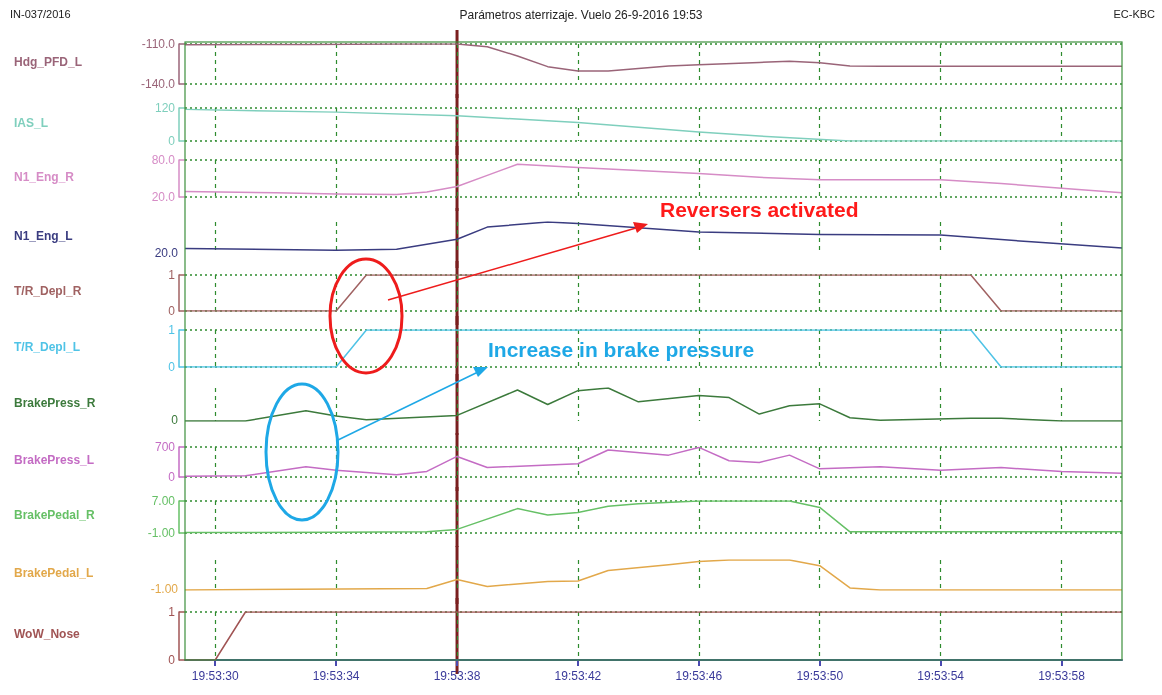 The width and height of the screenshot is (1162, 695). What do you see at coordinates (581, 15) in the screenshot?
I see `chart-title: Parámetros aterrizaje. Vuelo 26-9-2016 19:53` at bounding box center [581, 15].